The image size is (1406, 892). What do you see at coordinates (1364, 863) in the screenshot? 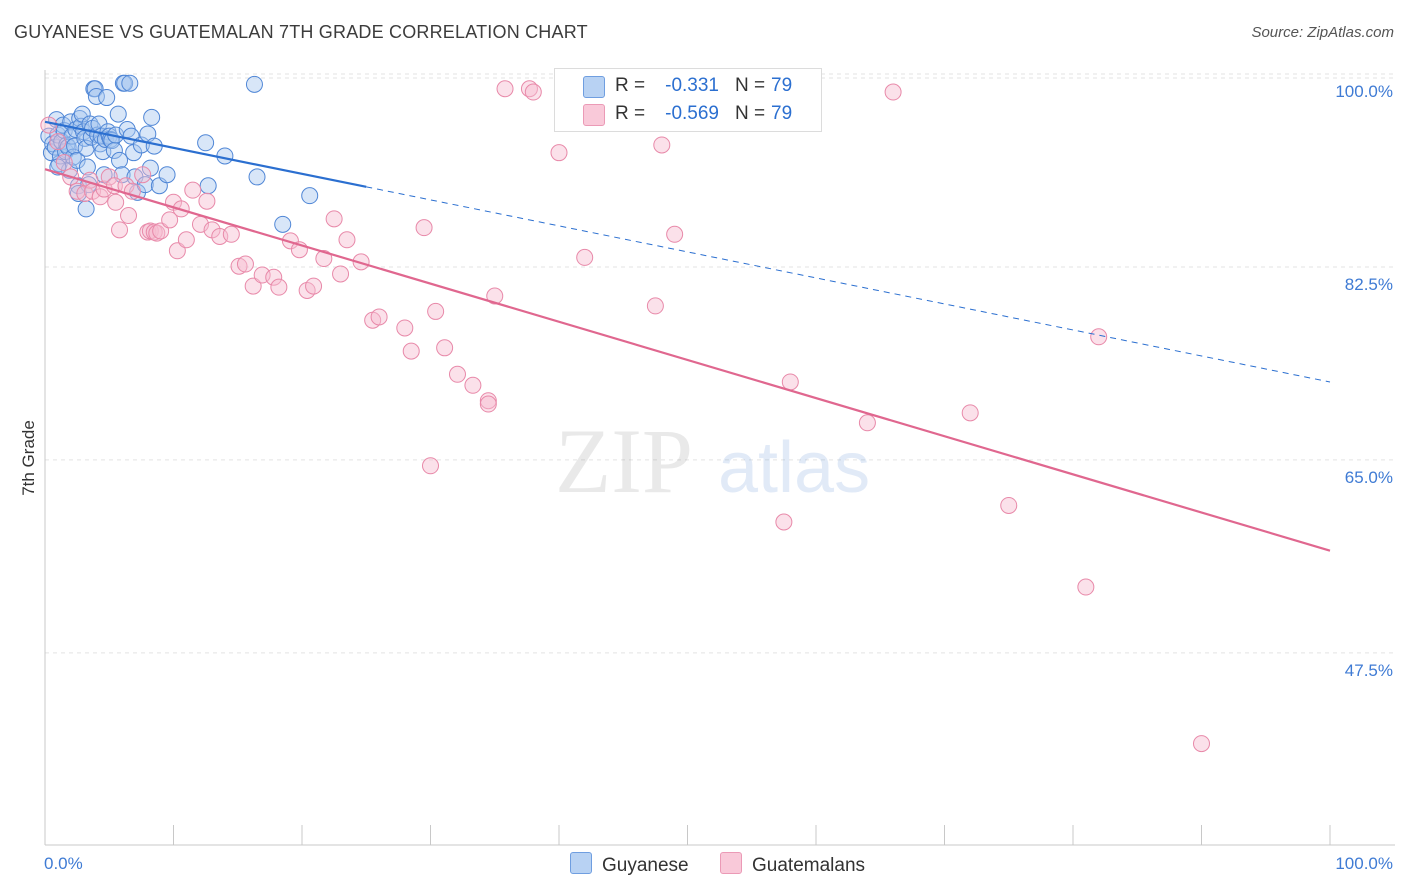
I see `x-tick-label: 100.0%` at bounding box center [1364, 863].